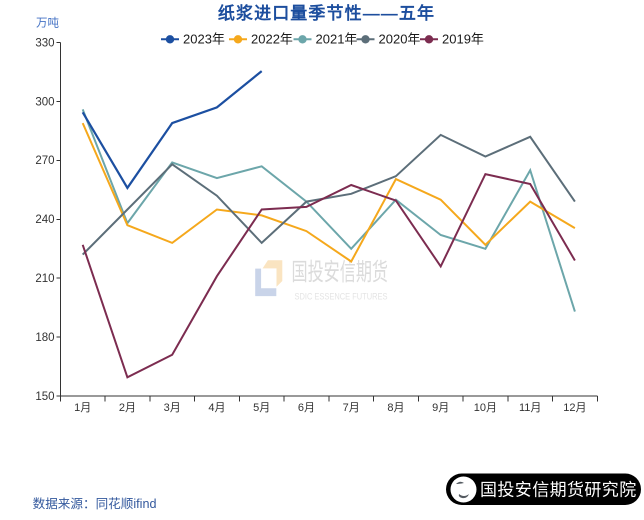 This screenshot has height=520, width=644. I want to click on svg-text: 7月, so click(351, 408).